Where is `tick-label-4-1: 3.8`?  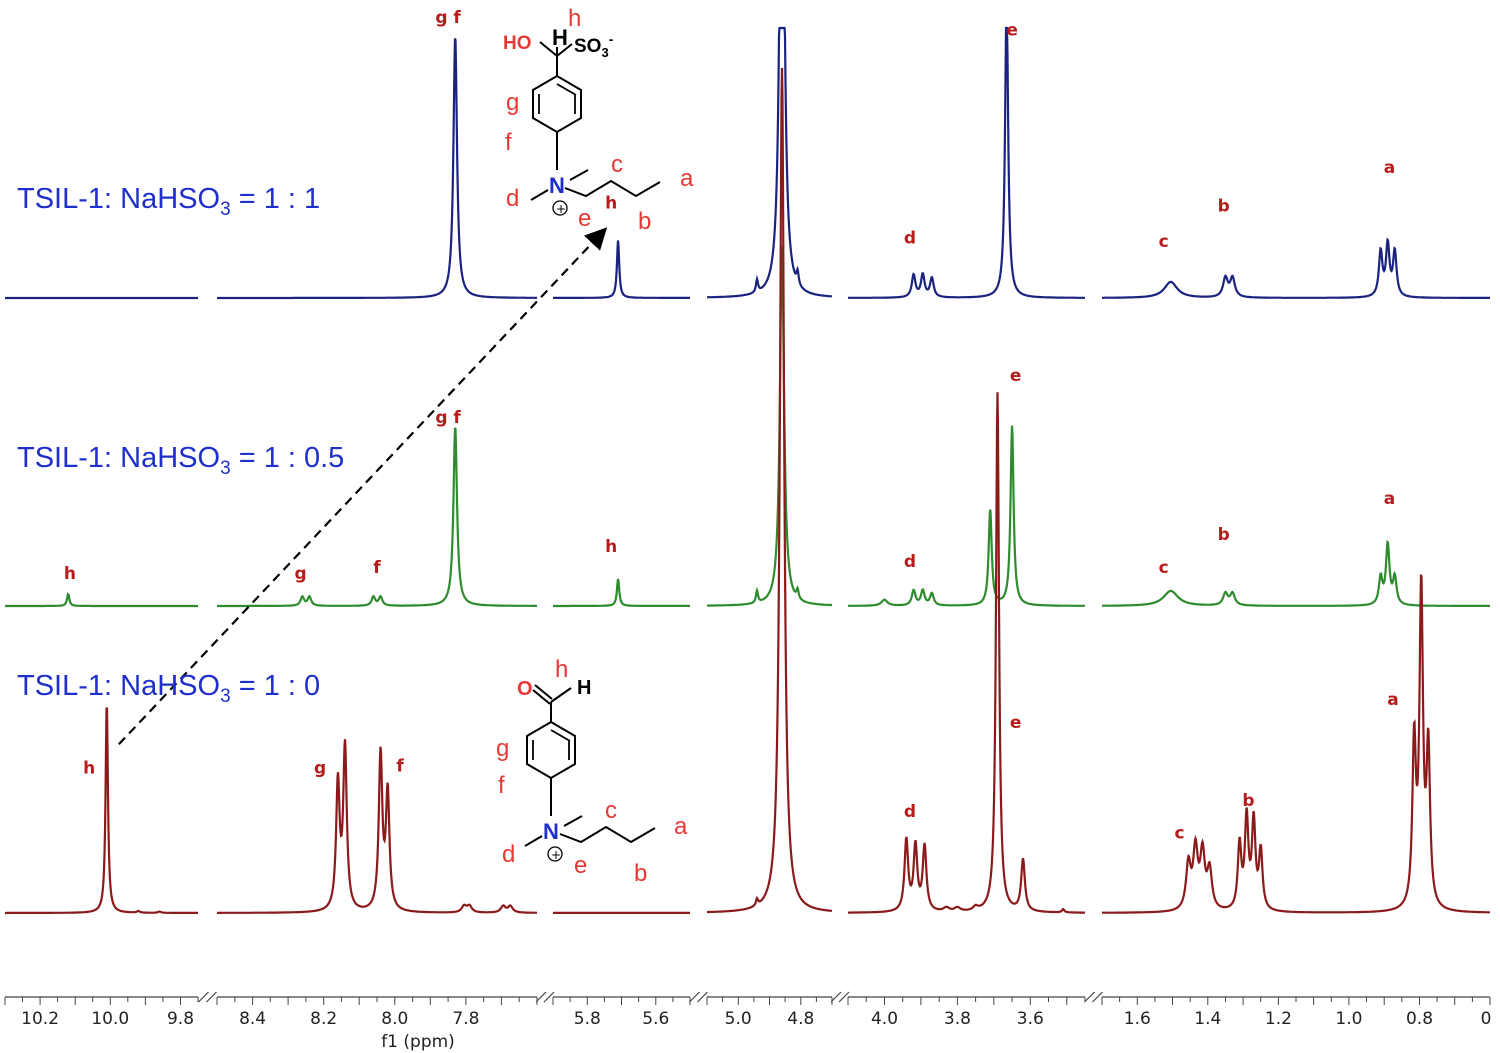
tick-label-4-1: 3.8 is located at coordinates (957, 1019).